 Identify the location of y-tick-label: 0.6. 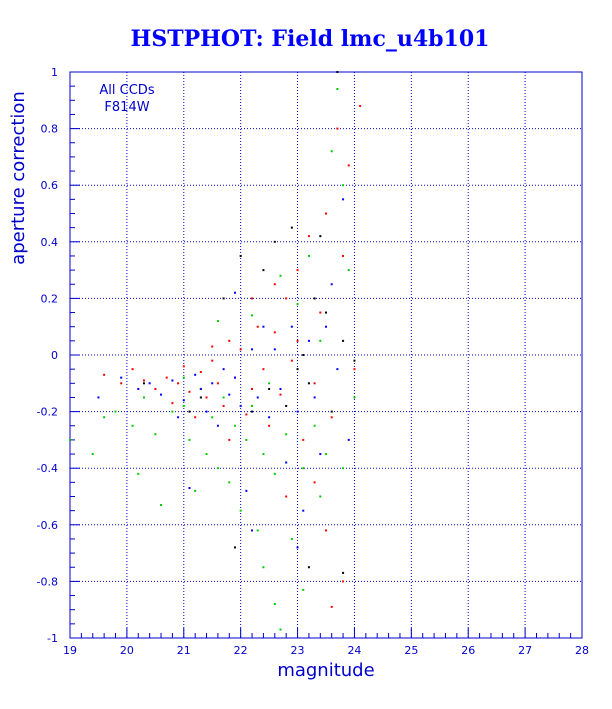
(50, 185).